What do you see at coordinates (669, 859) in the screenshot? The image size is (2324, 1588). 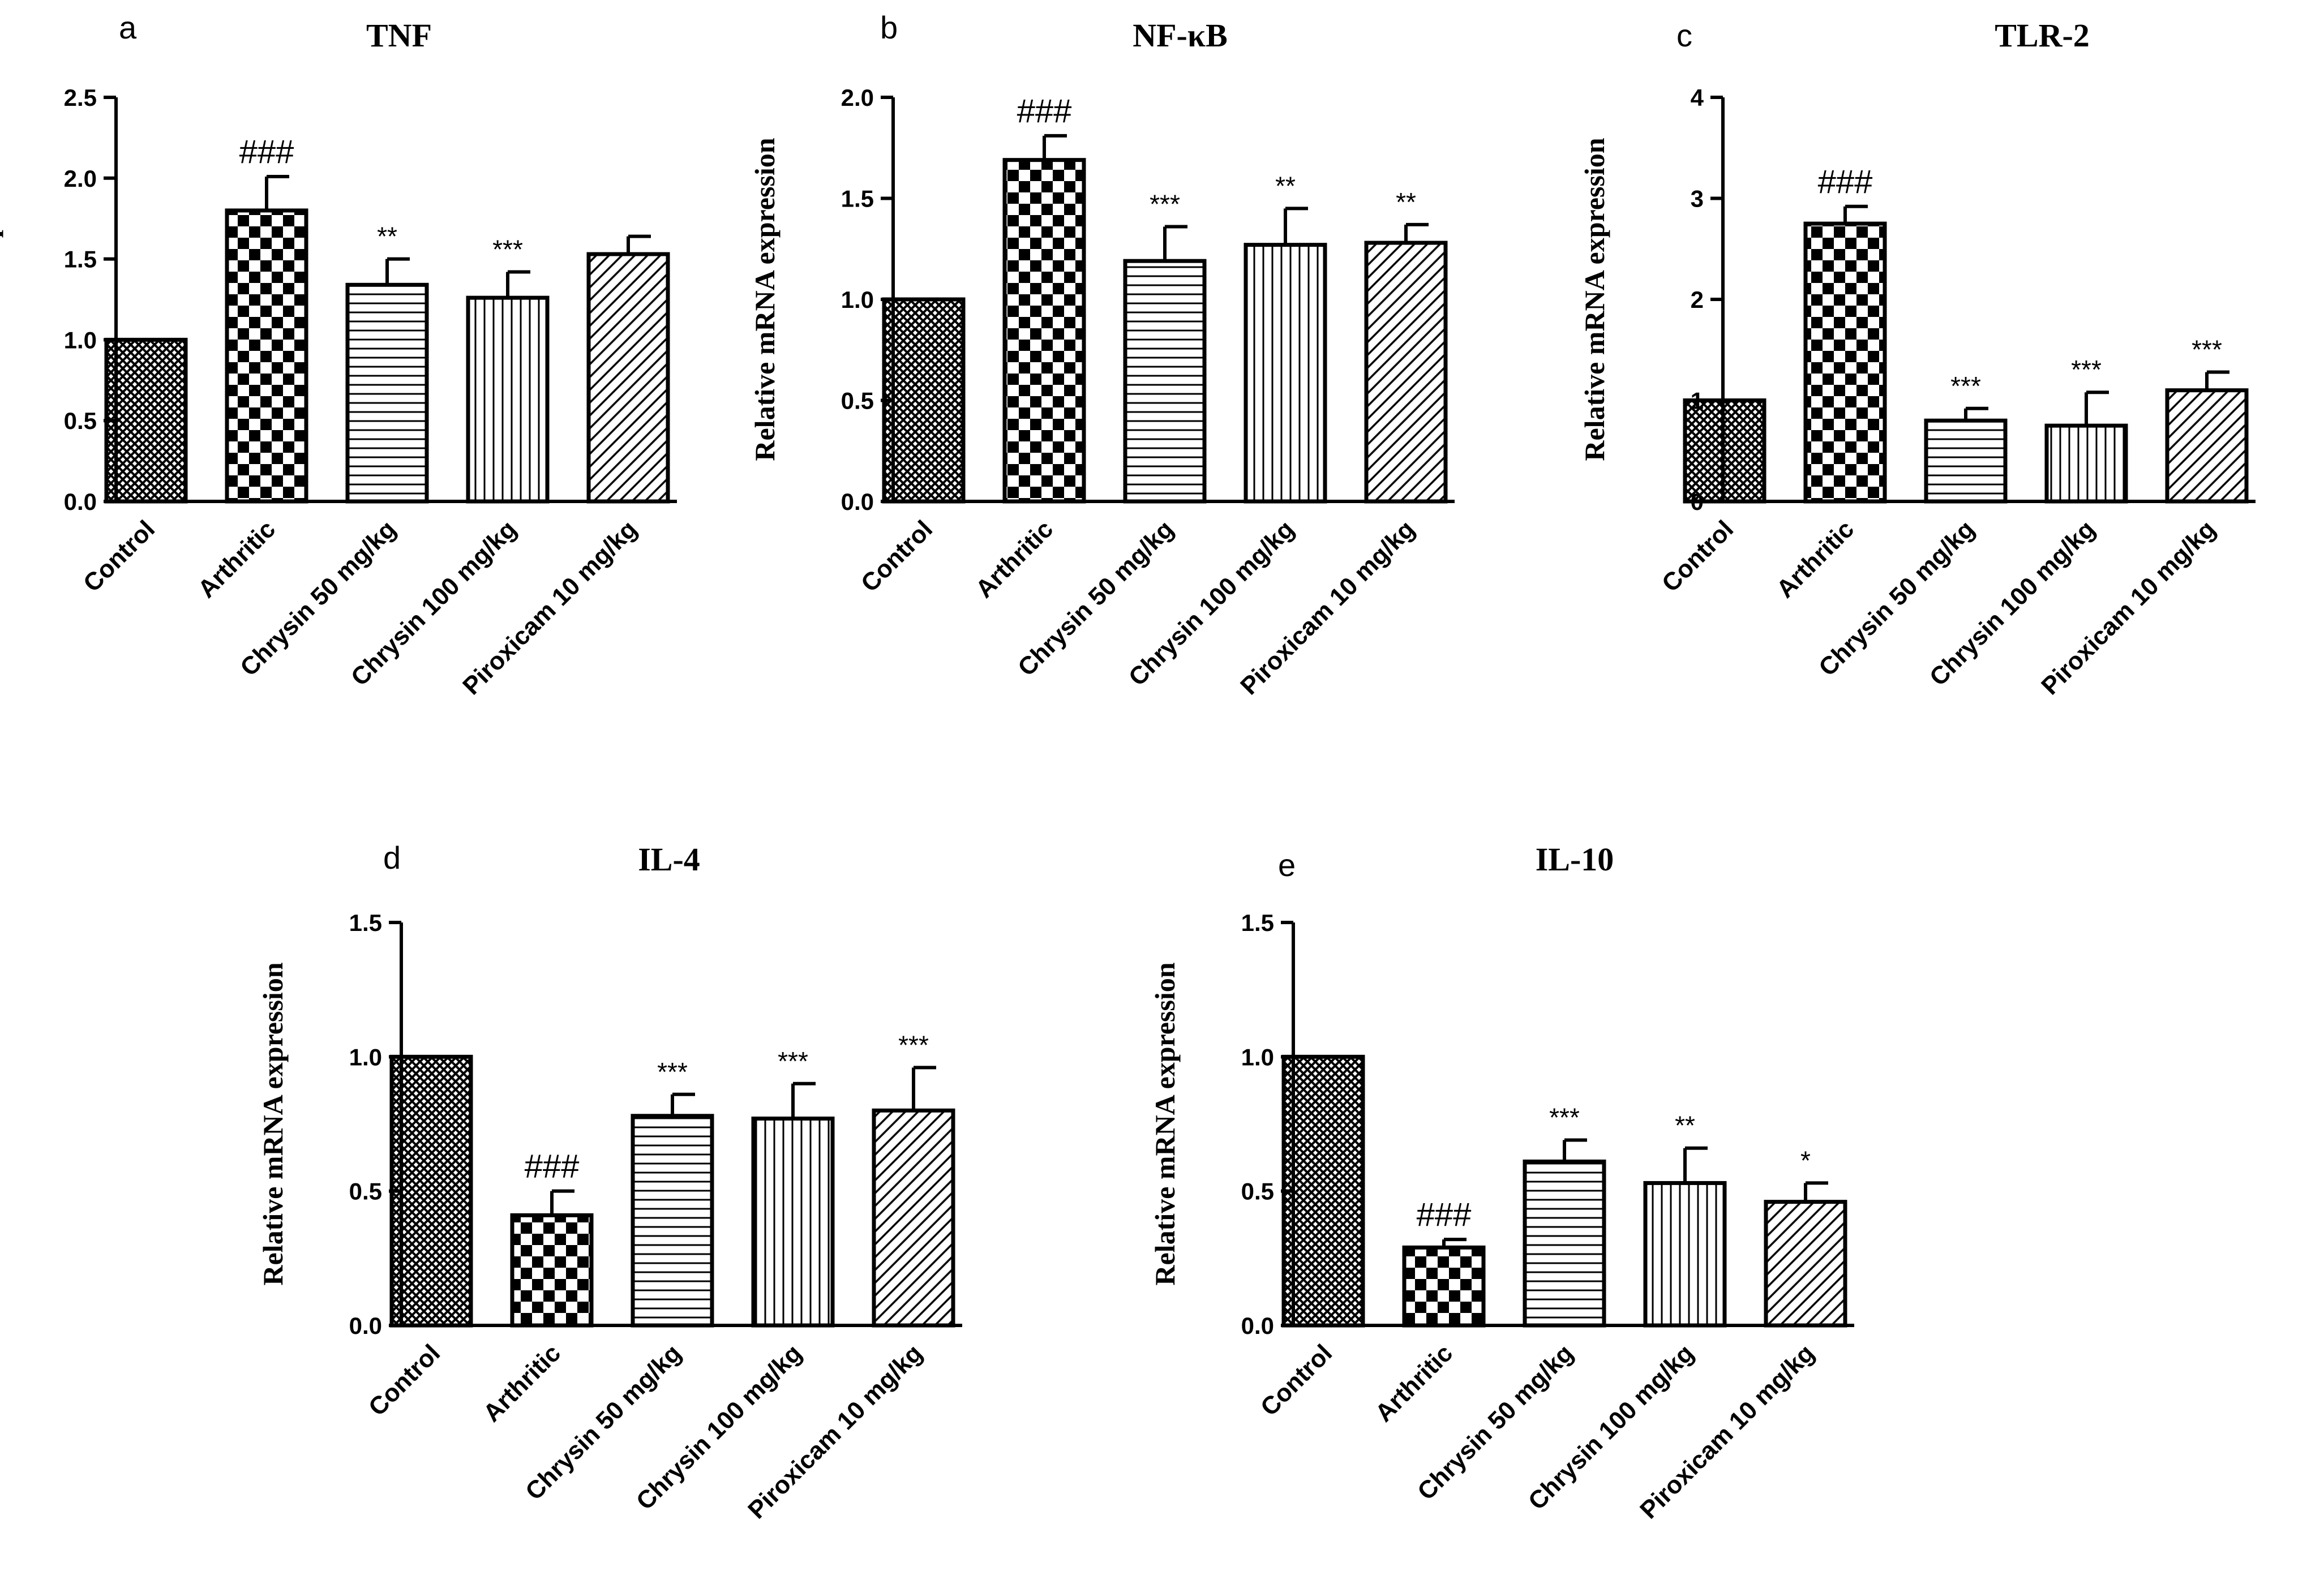 I see `chart-title: IL-4` at bounding box center [669, 859].